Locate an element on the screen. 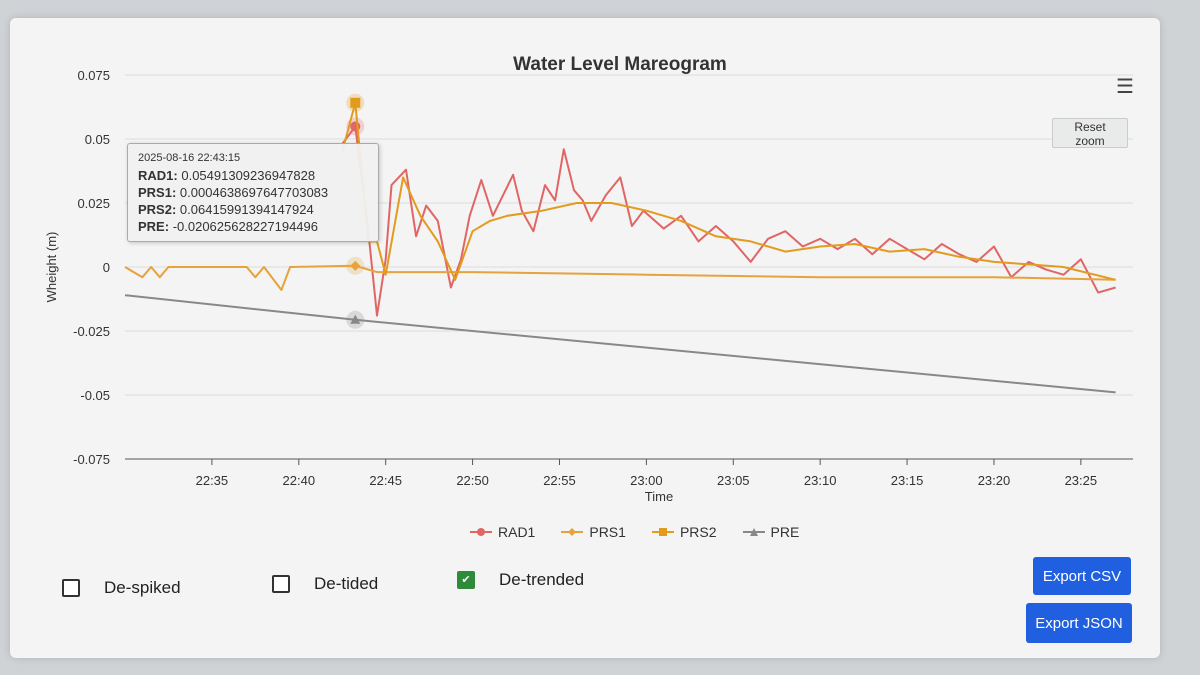 The height and width of the screenshot is (675, 1200). data-point-pre is located at coordinates (355, 319).